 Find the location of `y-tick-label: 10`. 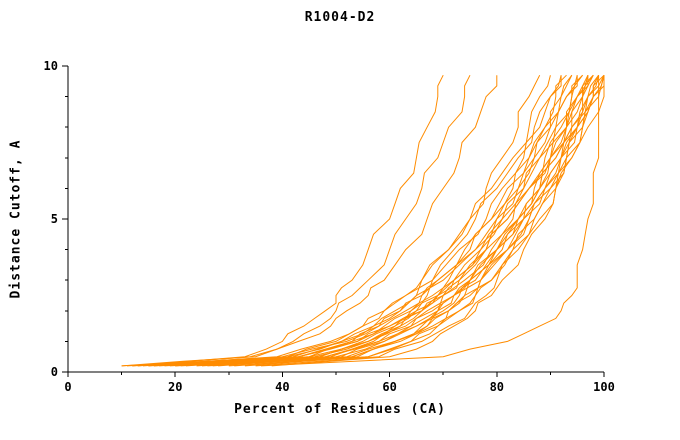

y-tick-label: 10 is located at coordinates (51, 66).